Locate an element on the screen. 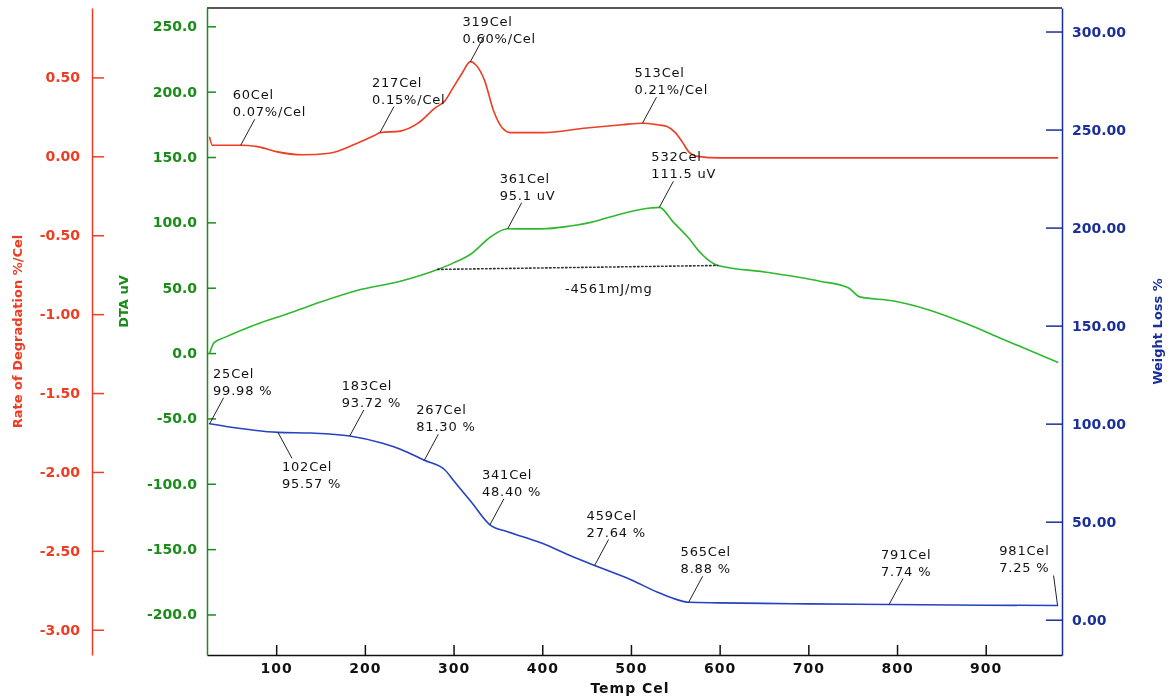  y3-tick-label: -50.0 is located at coordinates (177, 418).